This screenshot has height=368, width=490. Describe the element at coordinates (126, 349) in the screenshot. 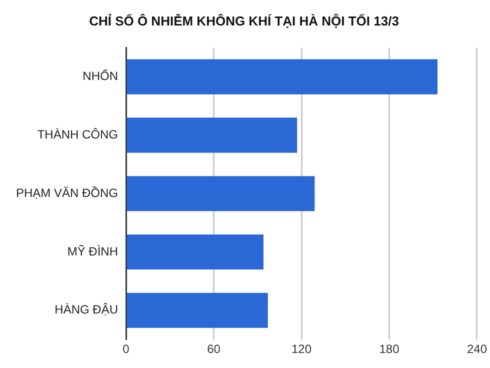

I see `x-tick-label: 0` at that location.